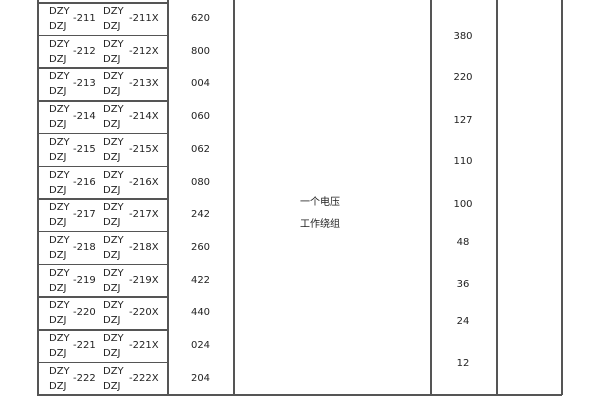 This screenshot has height=400, width=600. What do you see at coordinates (200, 215) in the screenshot?
I see `cell-code: 242` at bounding box center [200, 215].